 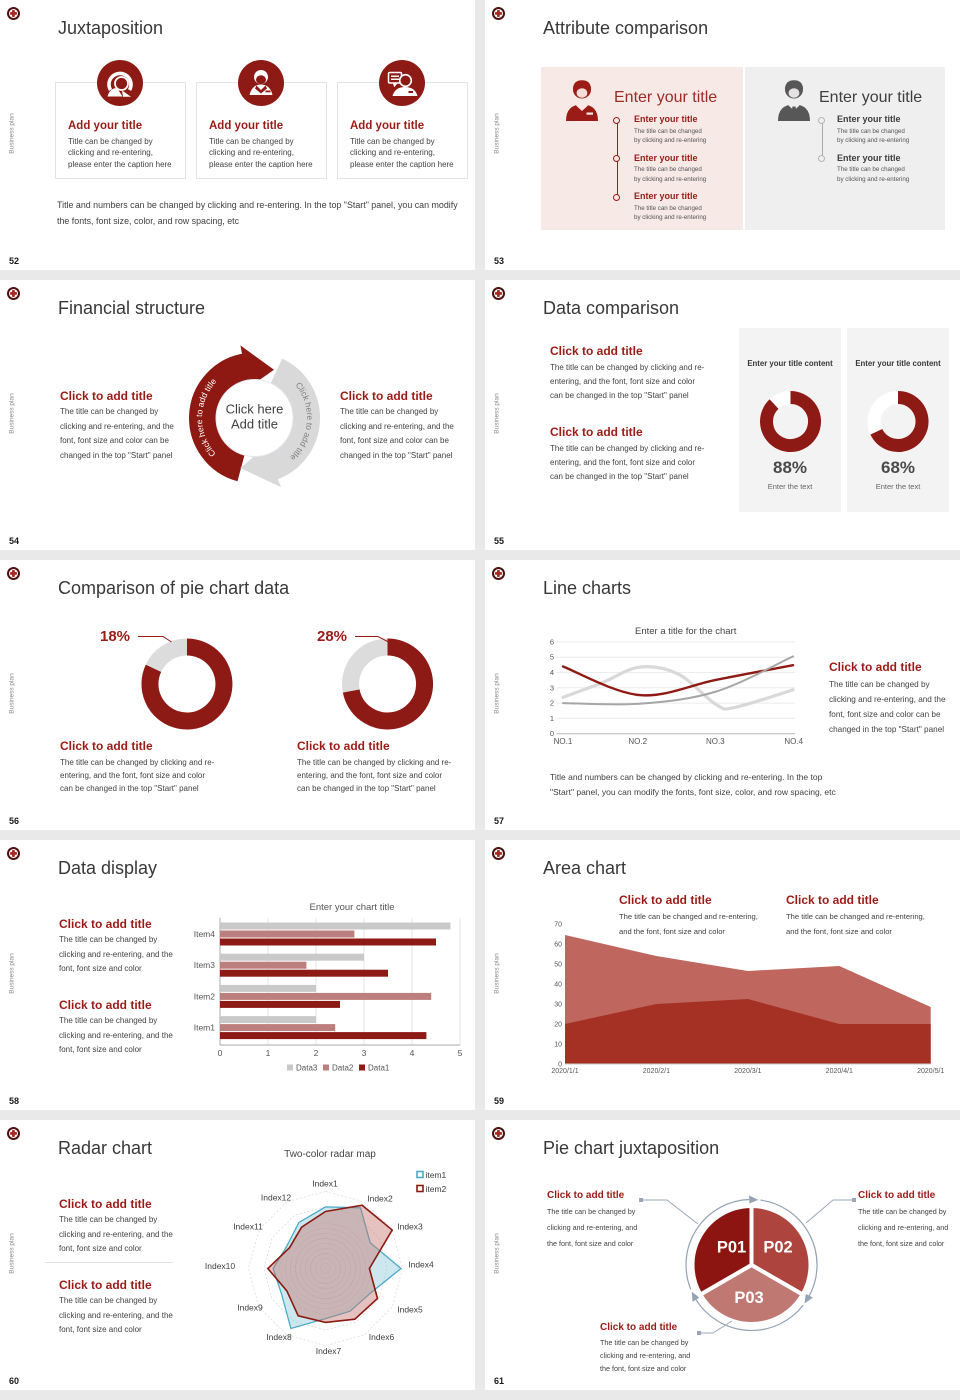 I want to click on svg-text: P02, so click(x=777, y=1248).